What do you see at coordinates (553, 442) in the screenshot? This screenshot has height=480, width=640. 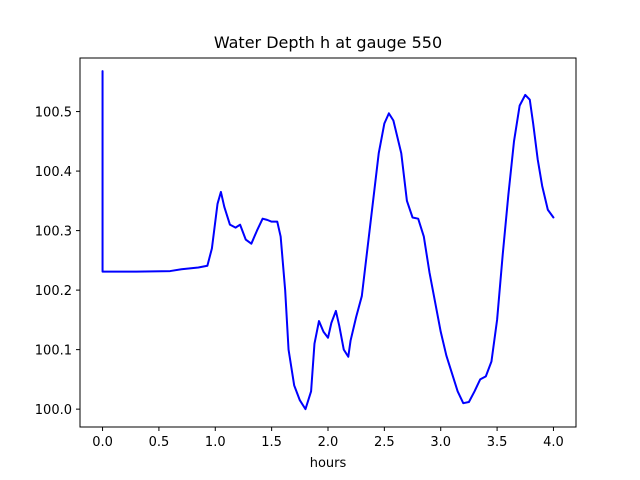 I see `x-tick-label: 4.0` at bounding box center [553, 442].